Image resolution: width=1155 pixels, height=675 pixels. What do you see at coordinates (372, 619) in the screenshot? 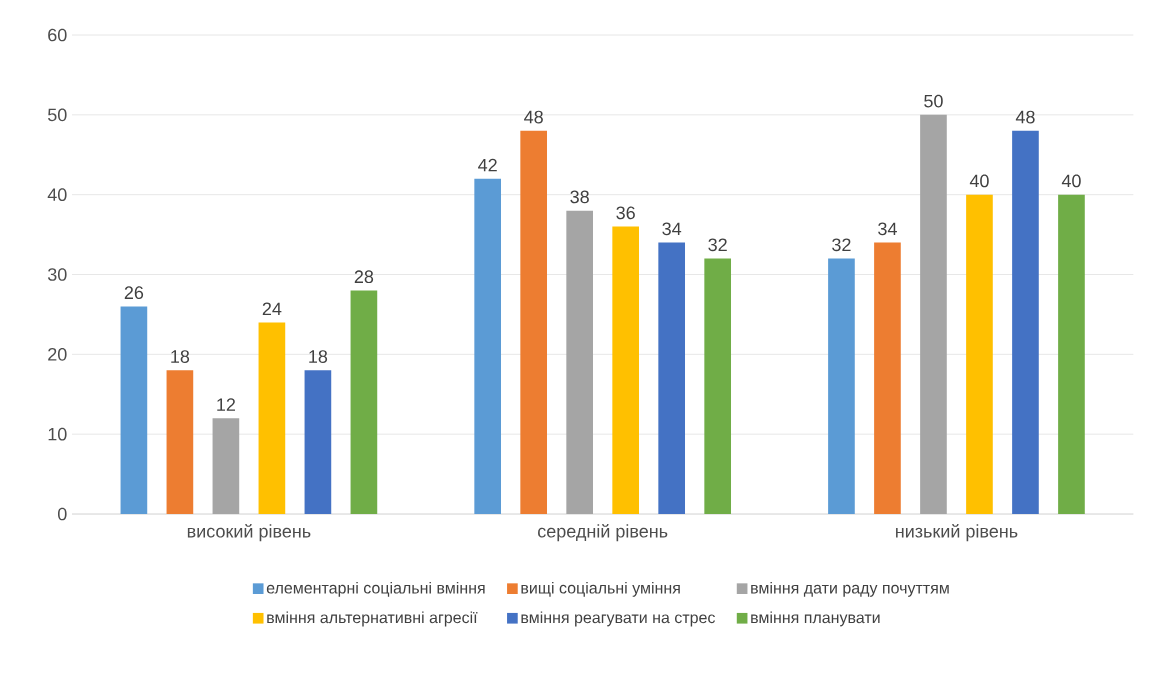
I see `legend-label: вміння альтернативні агресії` at bounding box center [372, 619].